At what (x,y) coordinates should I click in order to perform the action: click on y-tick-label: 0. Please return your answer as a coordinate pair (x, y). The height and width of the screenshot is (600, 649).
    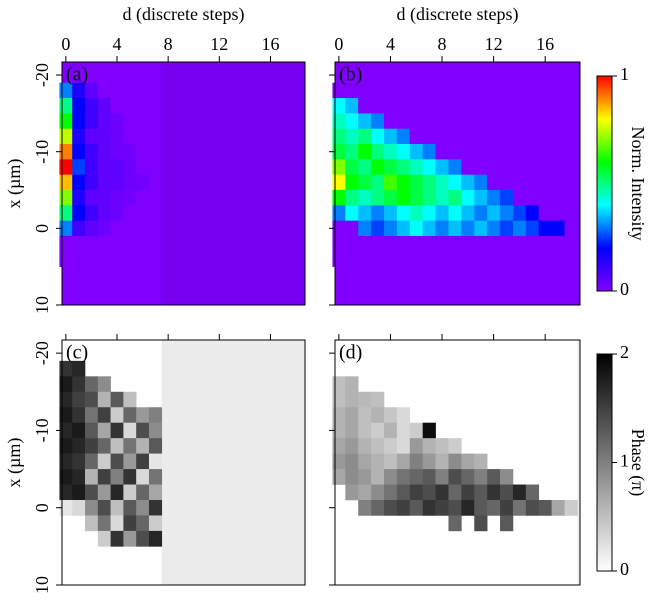
    Looking at the image, I should click on (42, 507).